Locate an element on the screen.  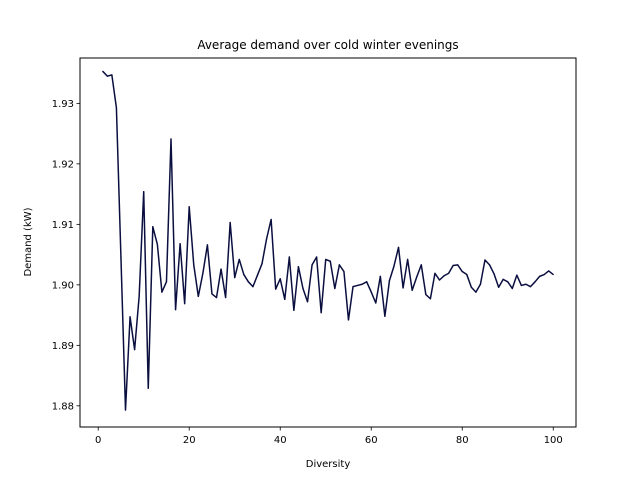
y-tick-label: 1.89 is located at coordinates (63, 346).